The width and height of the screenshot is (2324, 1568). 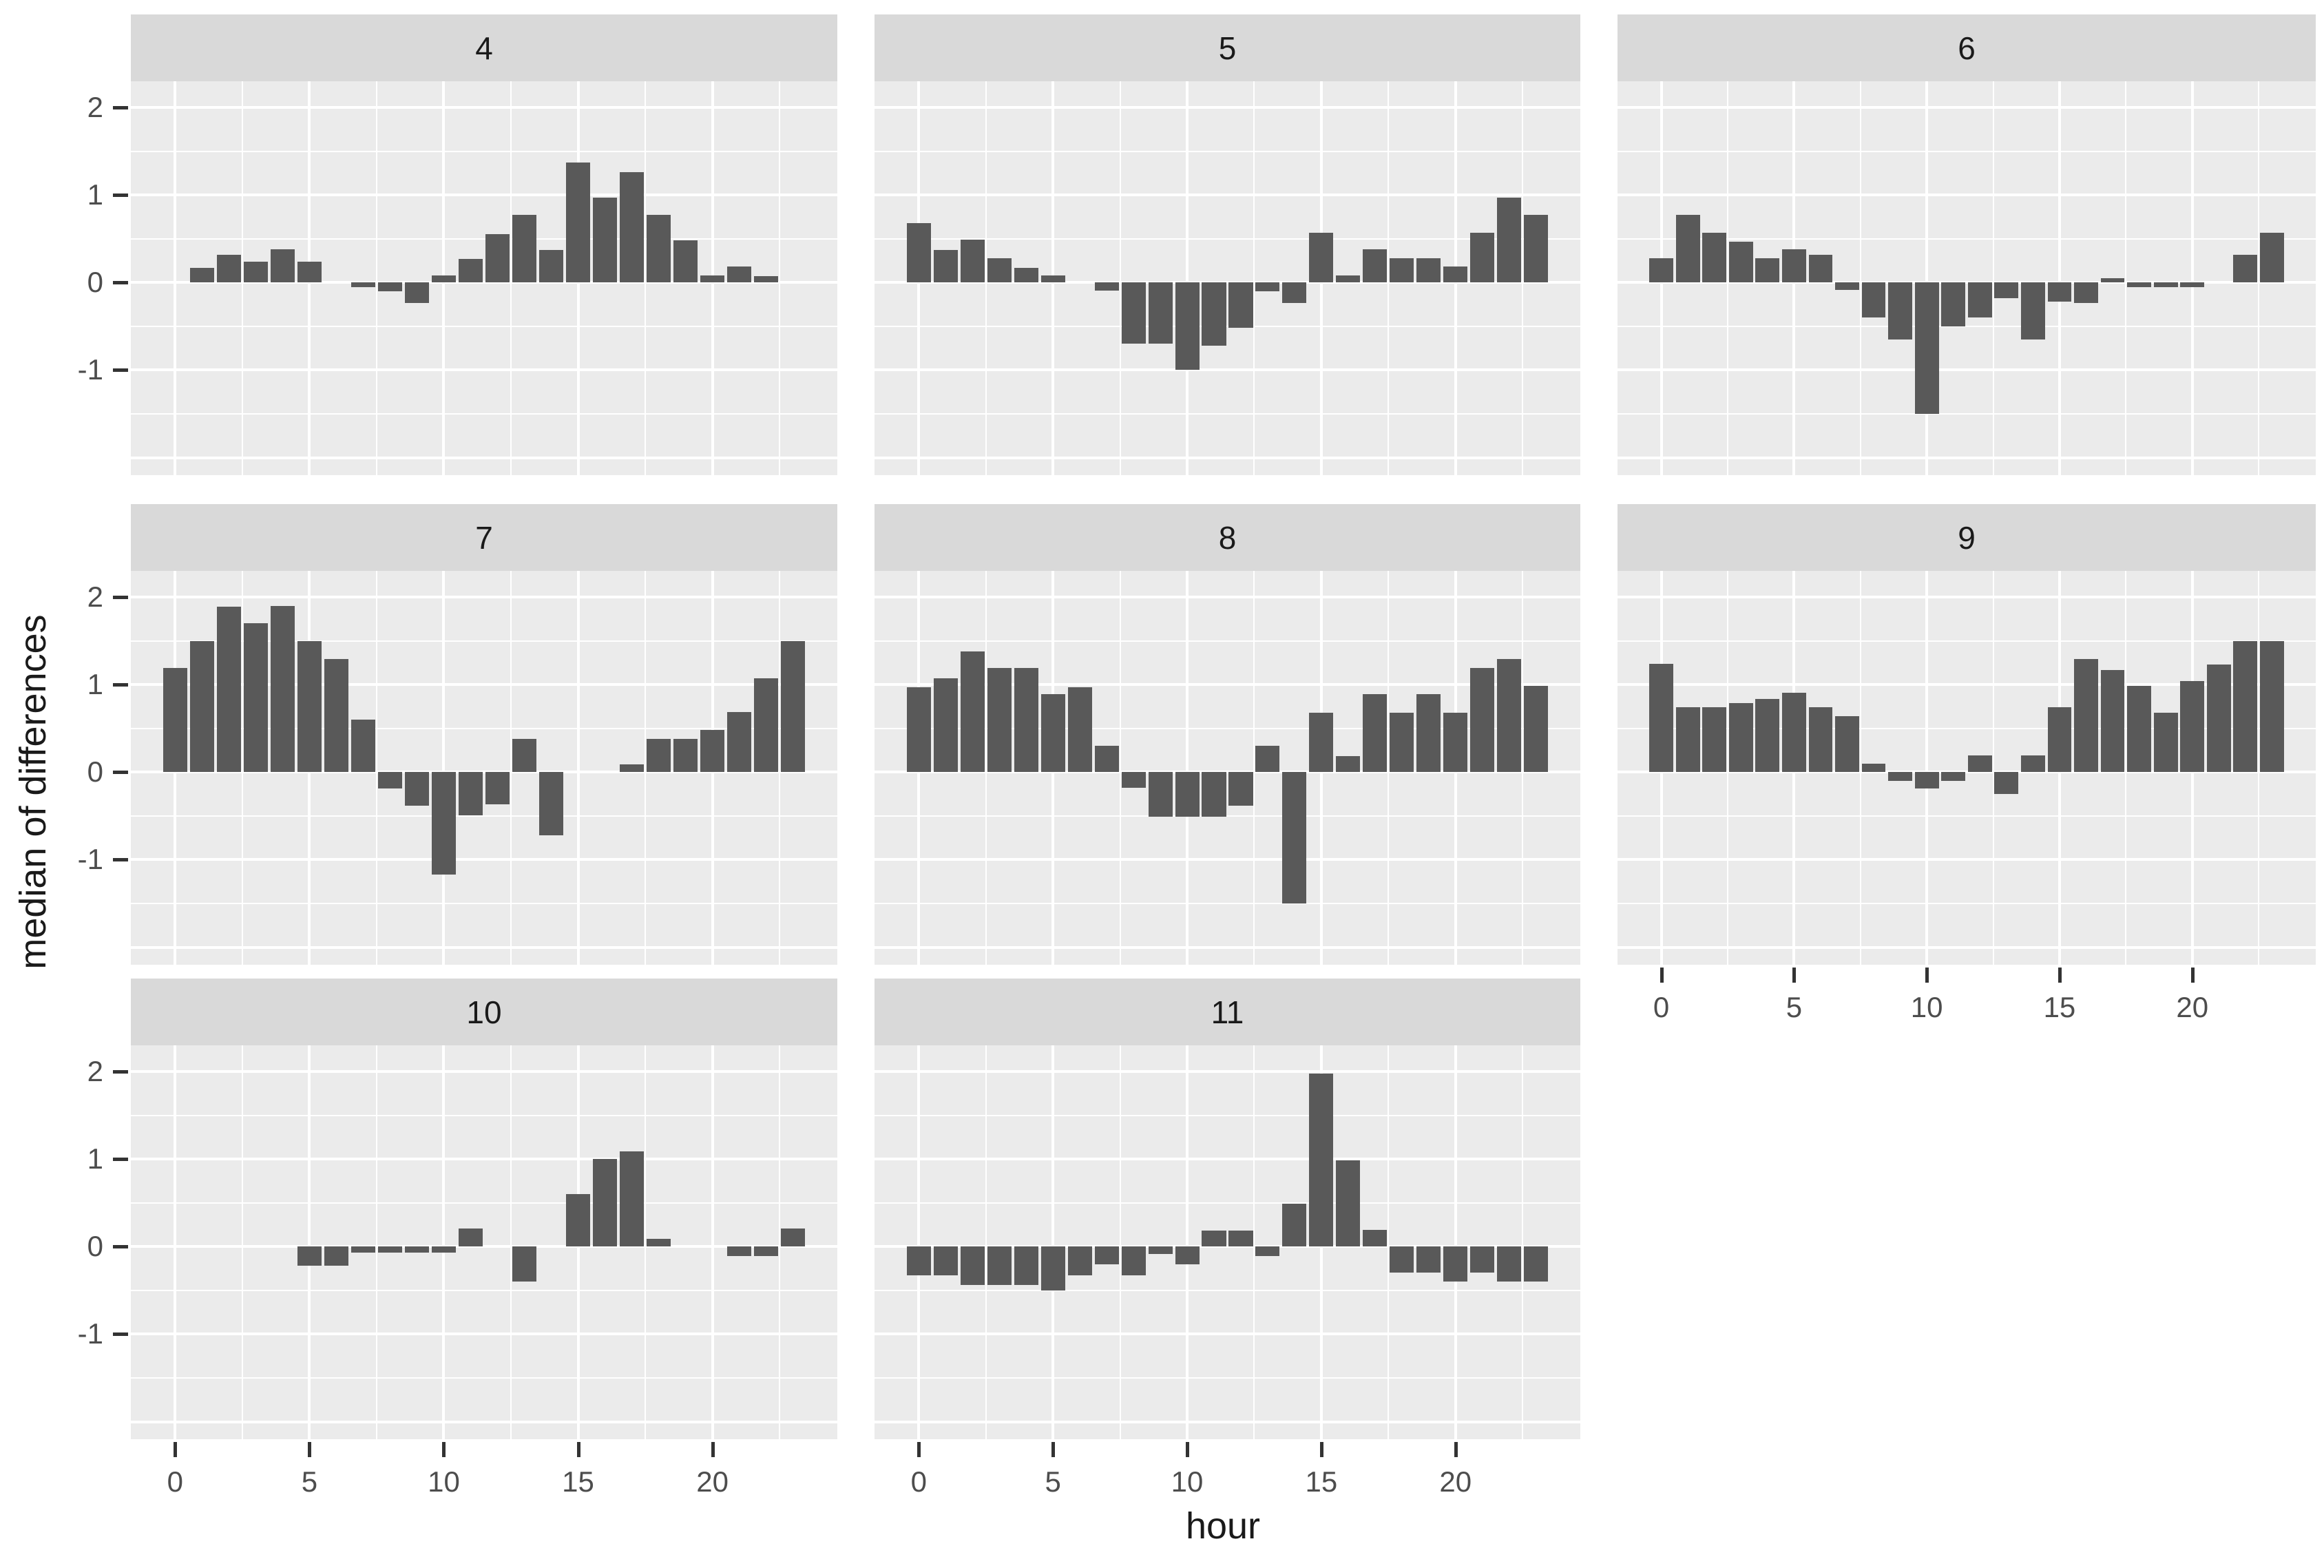 What do you see at coordinates (1223, 1526) in the screenshot?
I see `x-axis-title: hour` at bounding box center [1223, 1526].